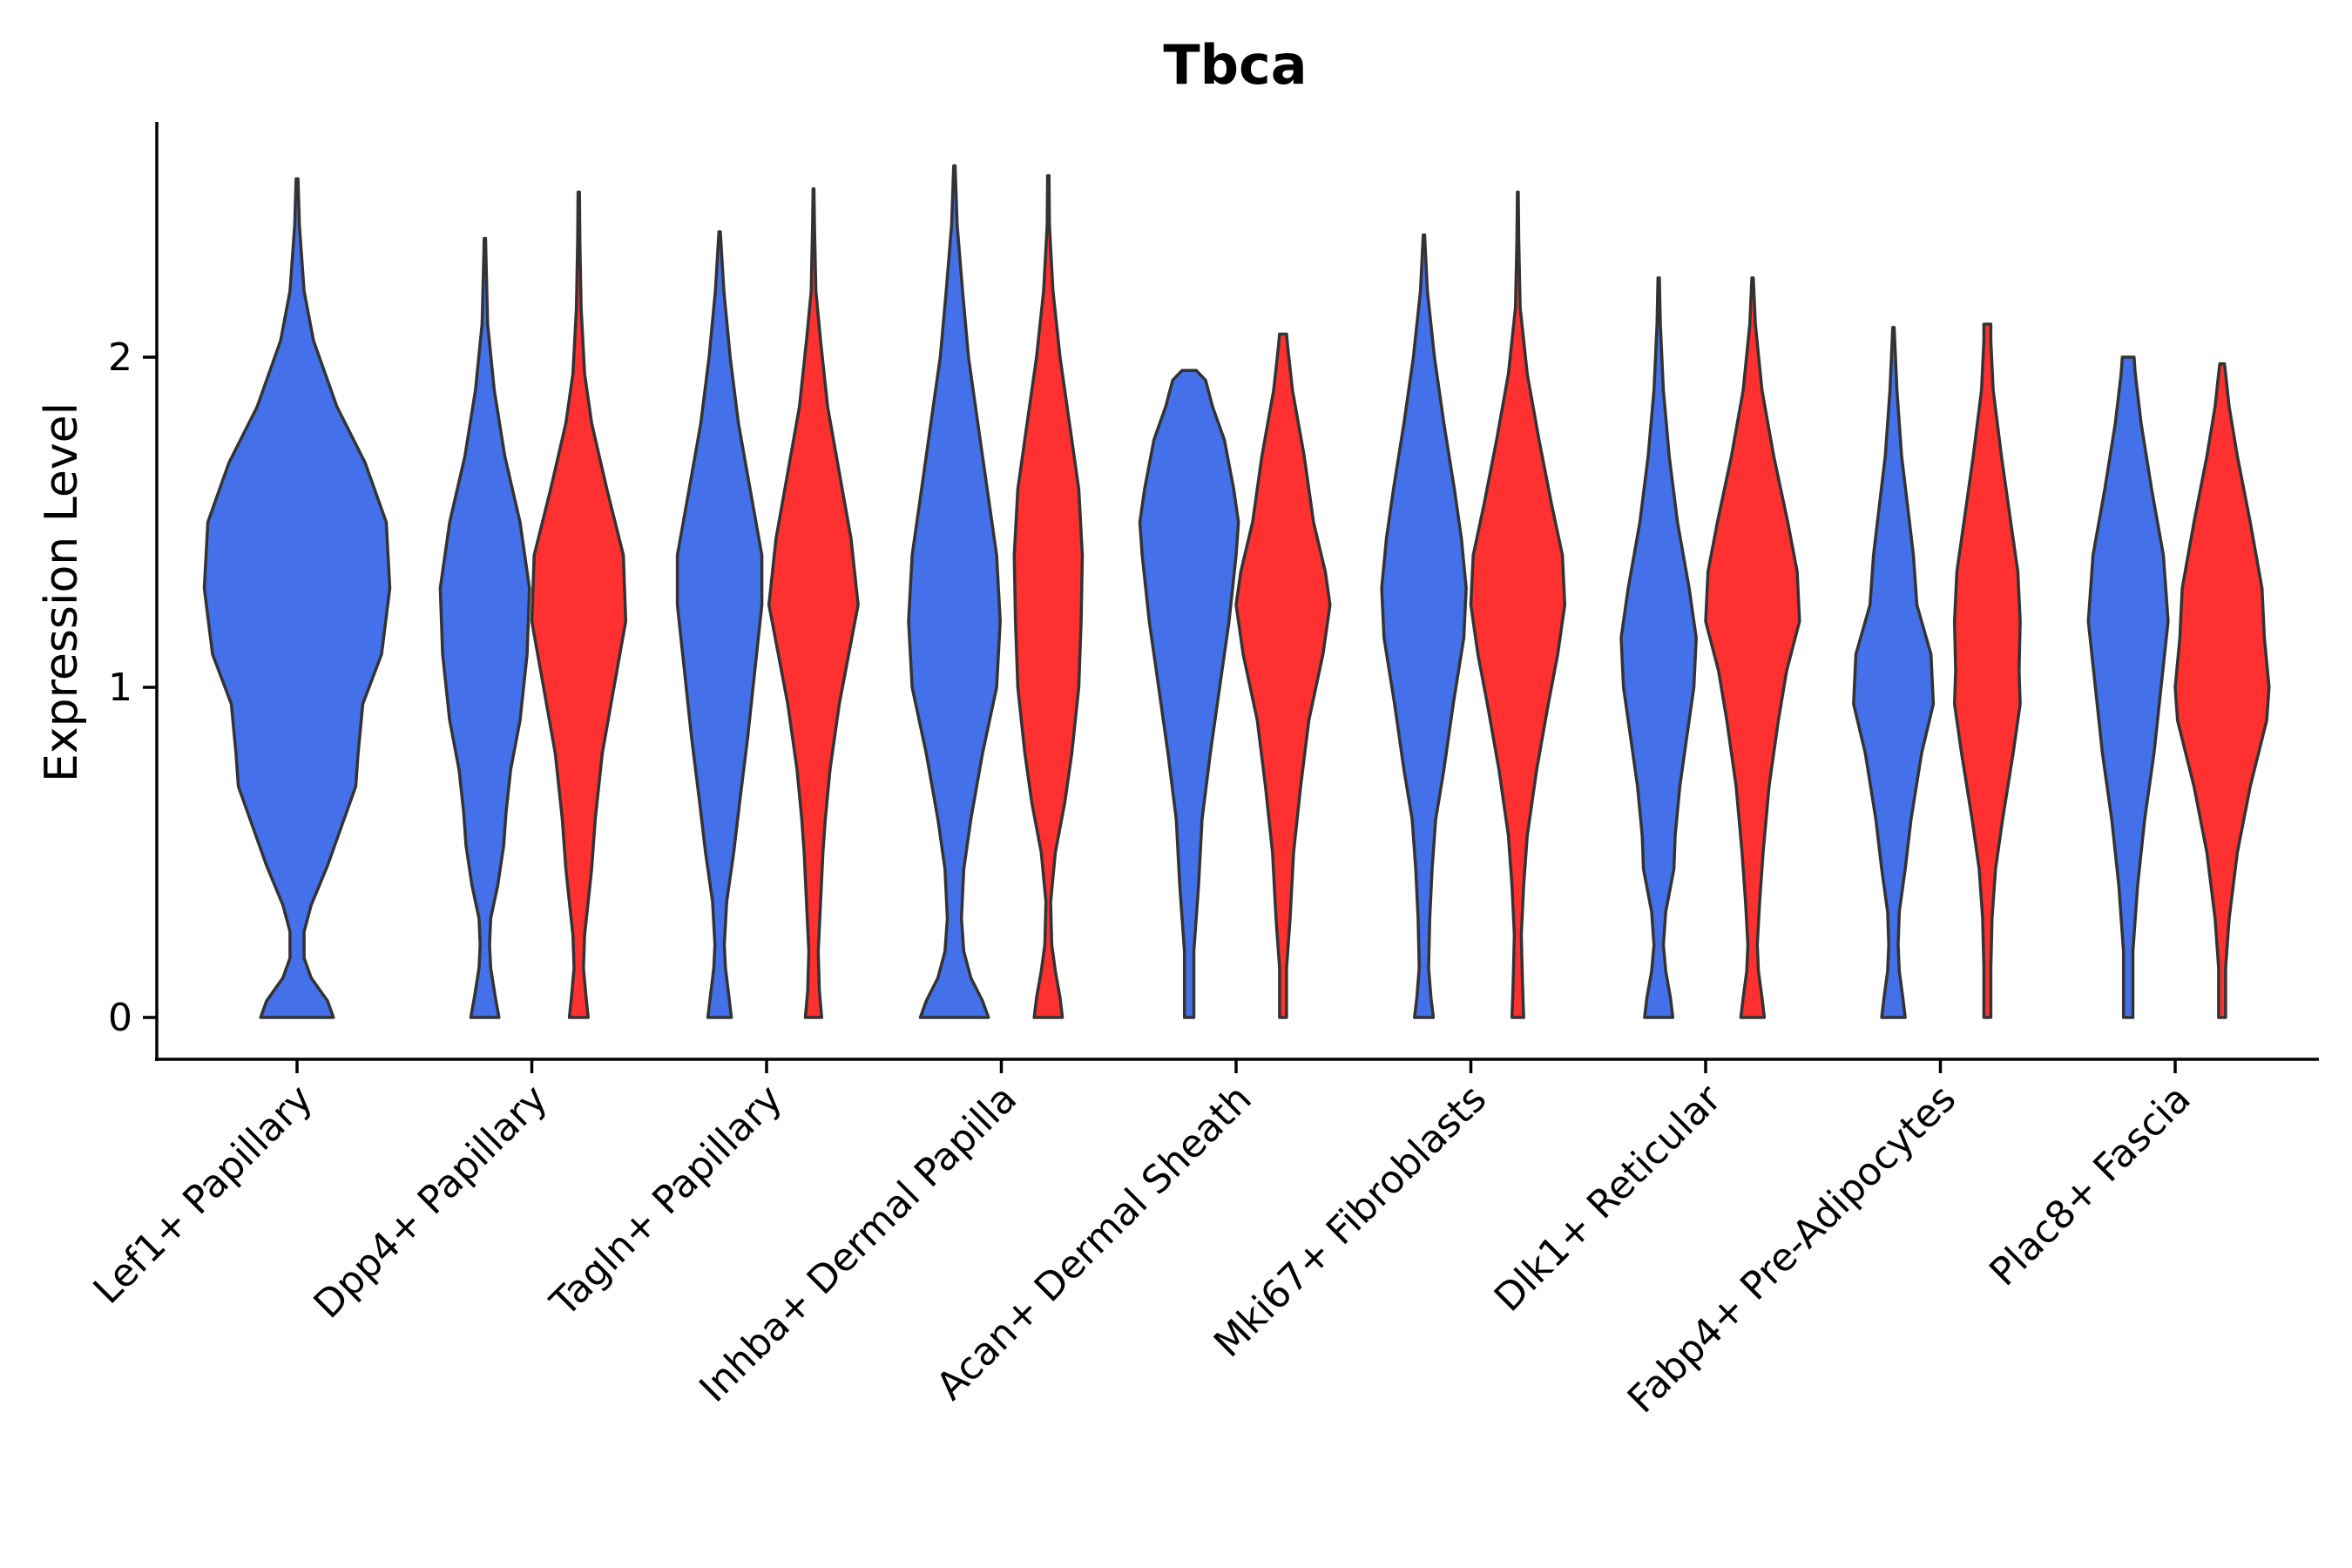 The height and width of the screenshot is (1568, 2352). Describe the element at coordinates (120, 1018) in the screenshot. I see `y-tick-label: 0` at that location.